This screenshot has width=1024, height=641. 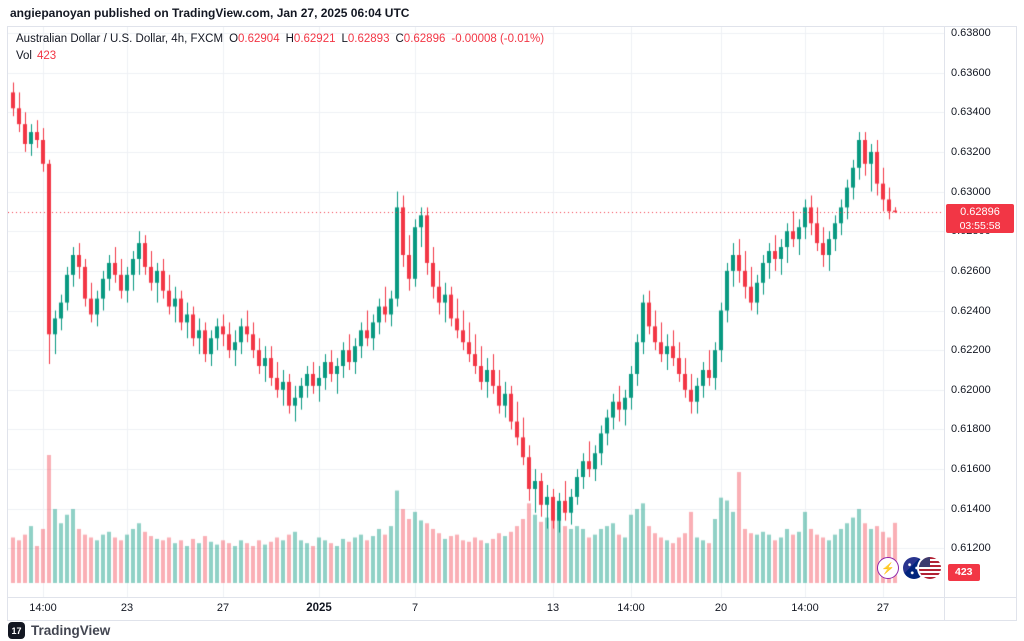 I want to click on volume-value: 423, so click(x=47, y=56).